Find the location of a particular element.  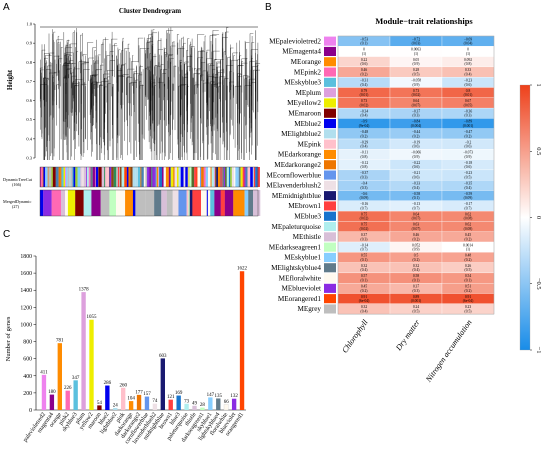

cell-correlation: −0.48 is located at coordinates (364, 132).